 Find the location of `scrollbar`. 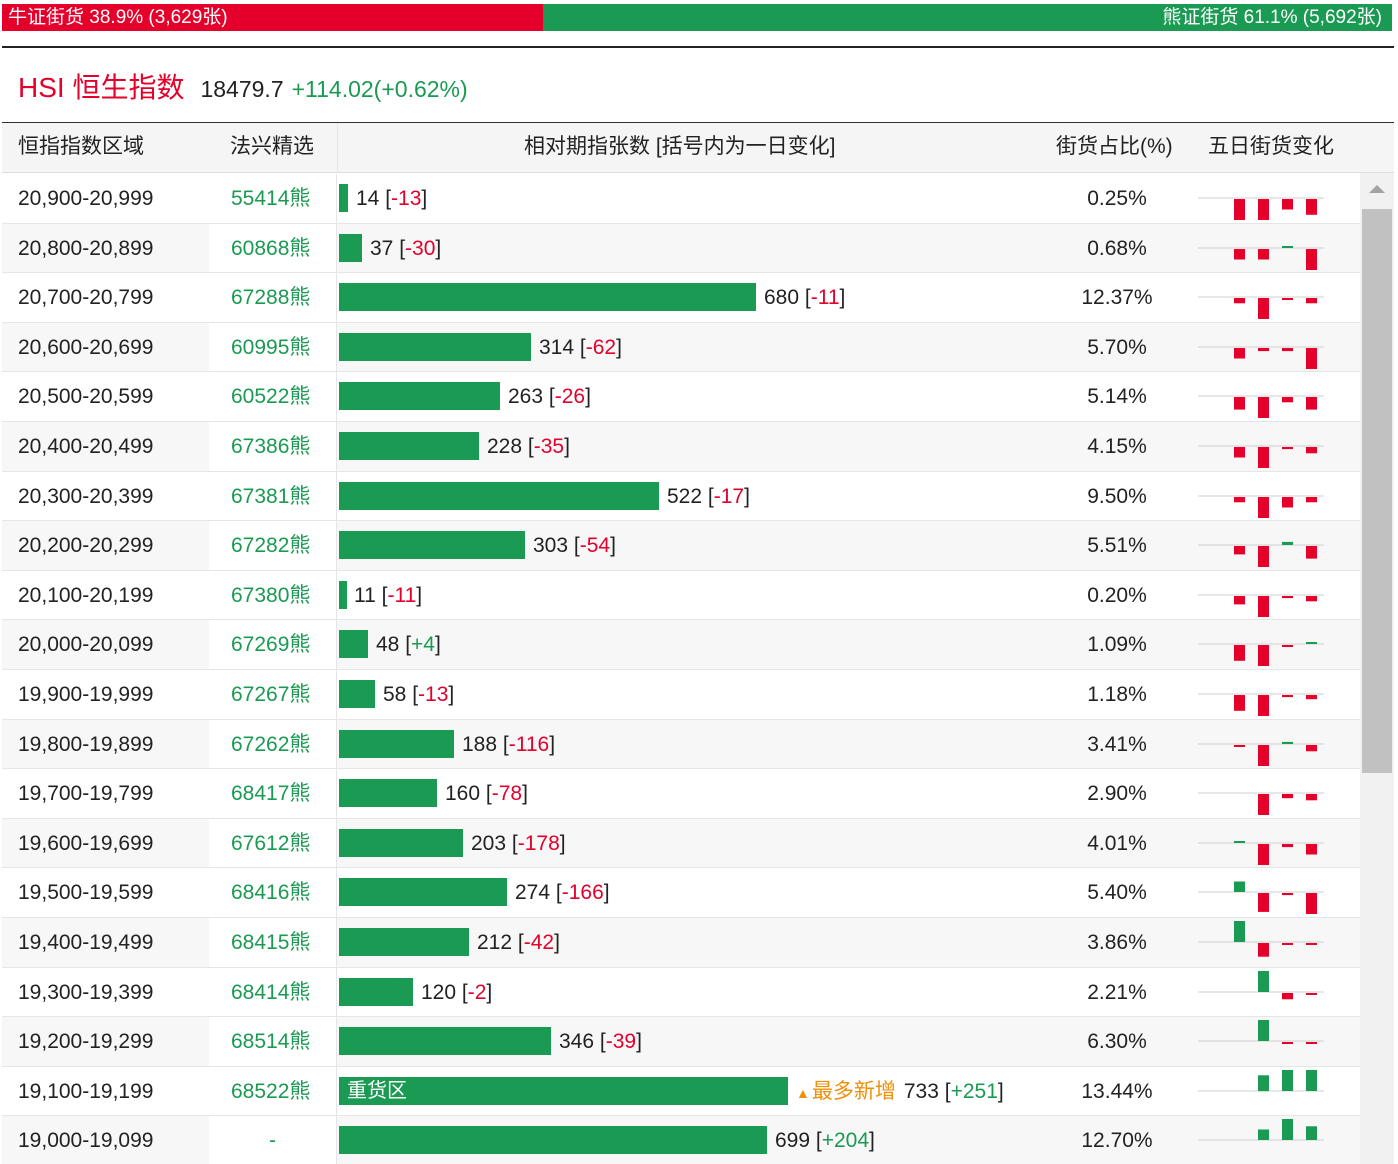

scrollbar is located at coordinates (1377, 668).